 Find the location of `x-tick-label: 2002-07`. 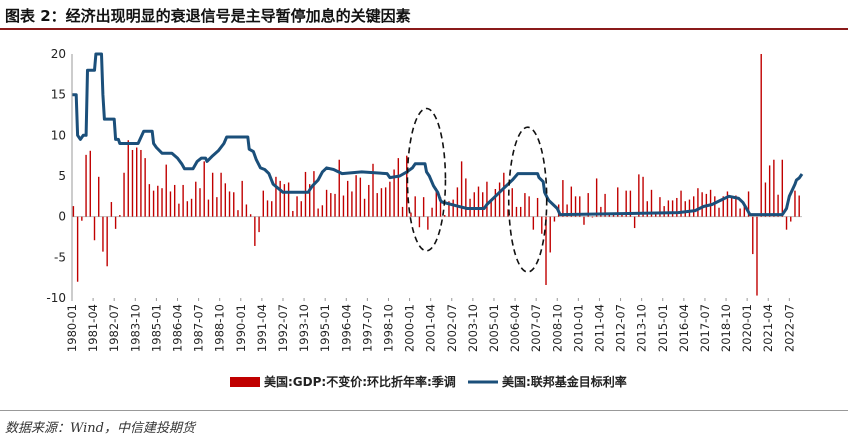

x-tick-label: 2002-07 is located at coordinates (452, 328).